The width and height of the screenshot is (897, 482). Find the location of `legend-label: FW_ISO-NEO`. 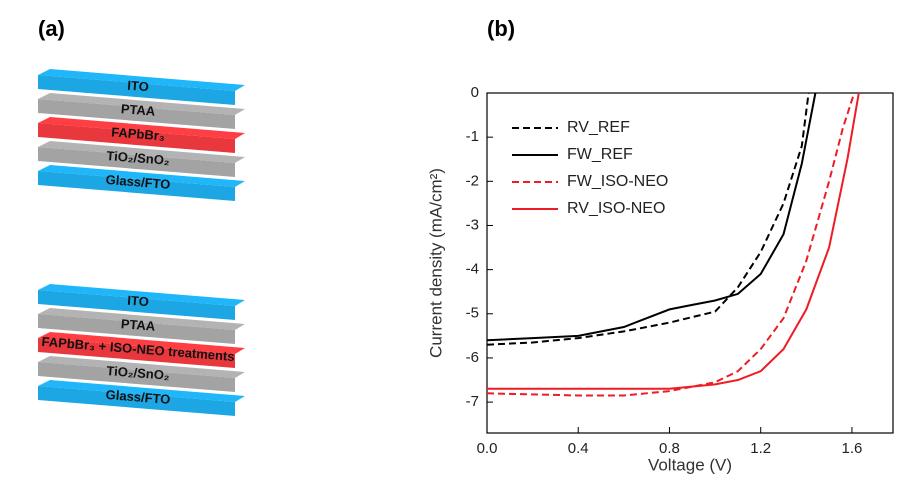

legend-label: FW_ISO-NEO is located at coordinates (617, 181).